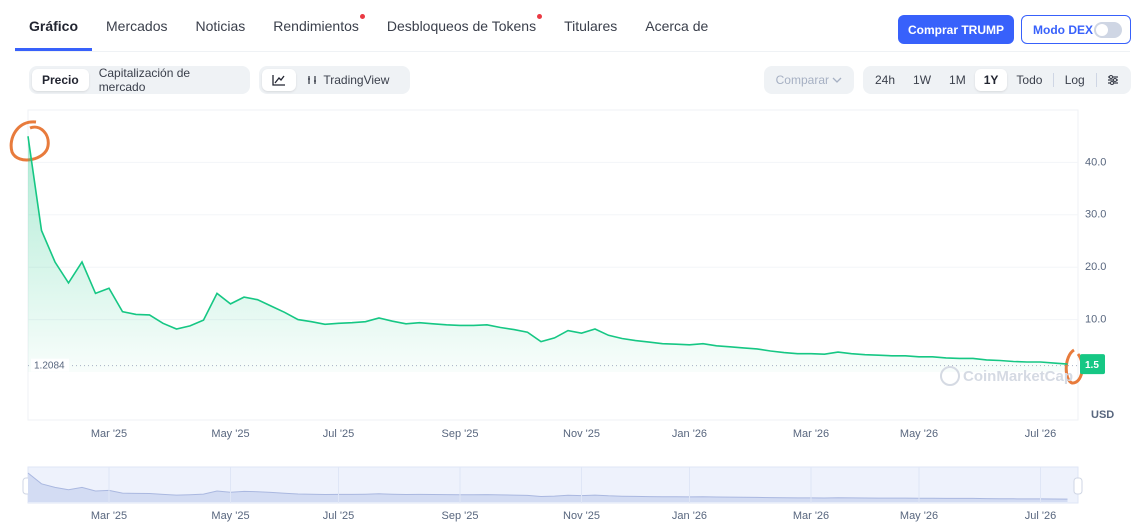 This screenshot has height=531, width=1145. I want to click on switch, so click(1108, 30).